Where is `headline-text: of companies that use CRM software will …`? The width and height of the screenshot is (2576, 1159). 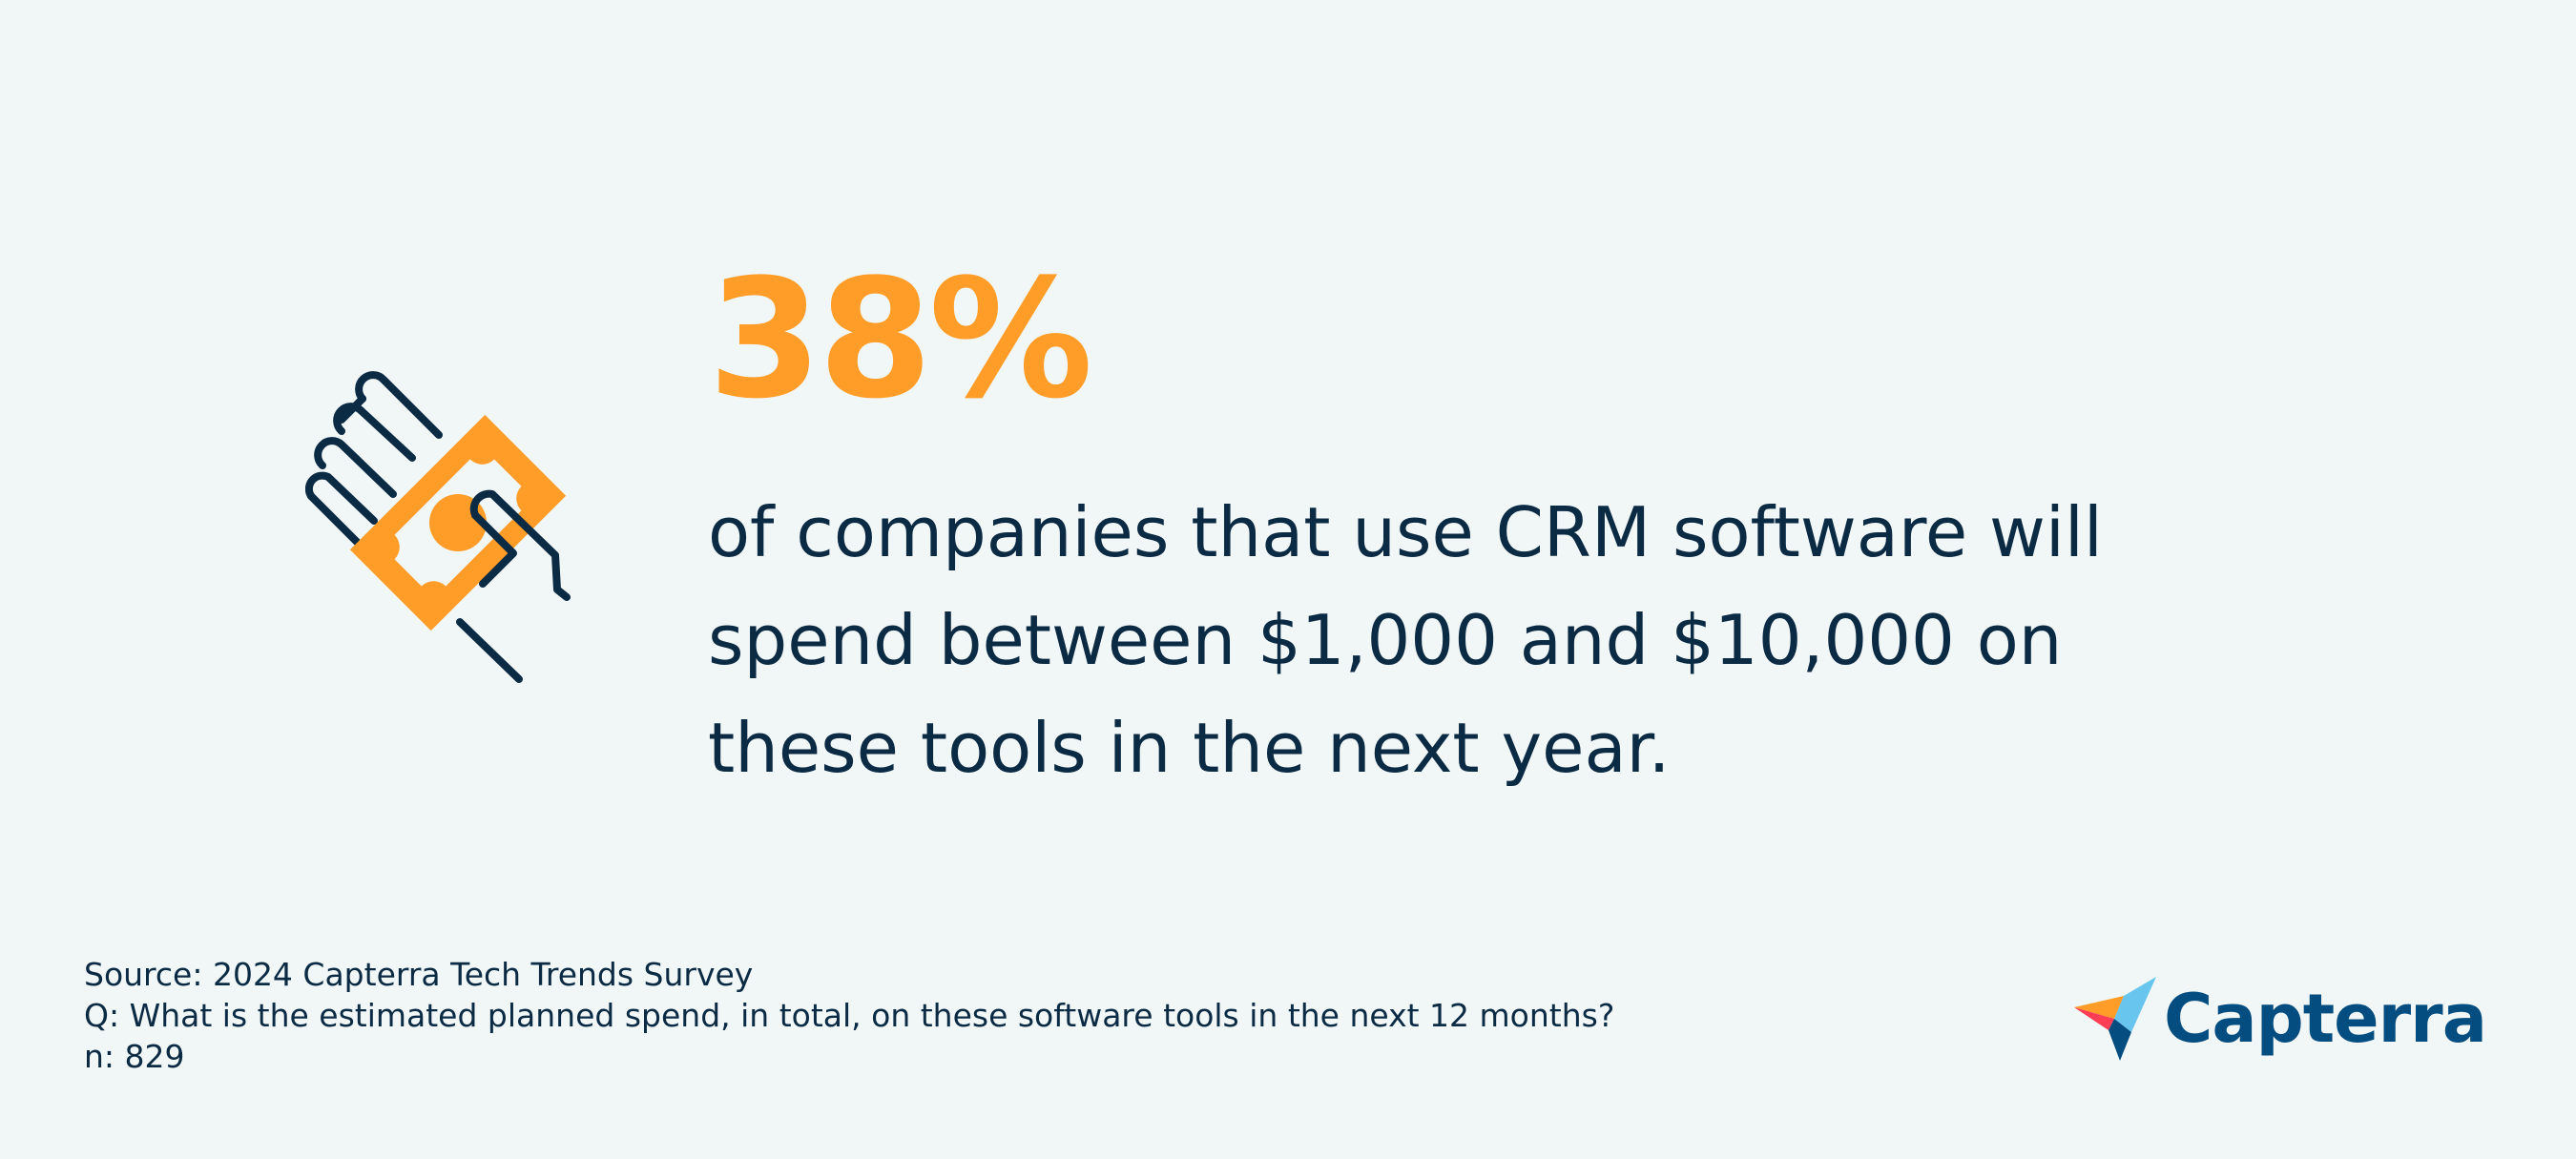 headline-text: of companies that use CRM software will … is located at coordinates (1405, 640).